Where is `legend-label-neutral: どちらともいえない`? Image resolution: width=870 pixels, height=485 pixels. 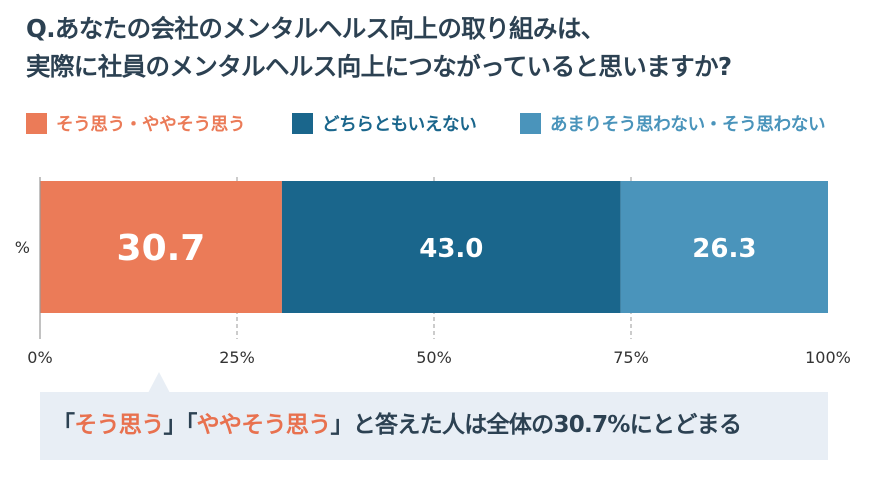
legend-label-neutral: どちらともいえない is located at coordinates (399, 124).